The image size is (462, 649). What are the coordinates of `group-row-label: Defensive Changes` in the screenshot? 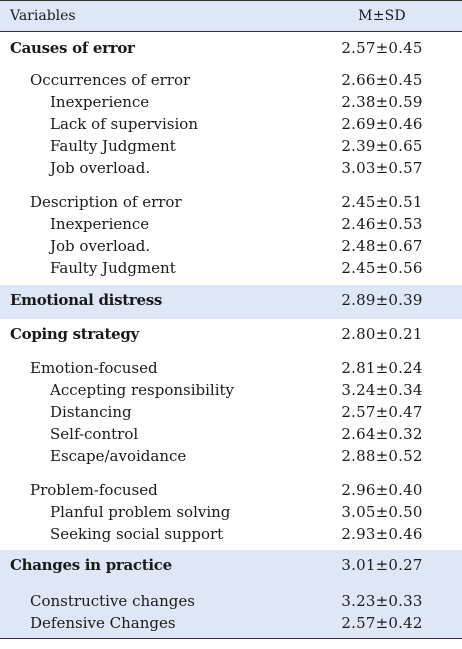 It's located at (103, 623).